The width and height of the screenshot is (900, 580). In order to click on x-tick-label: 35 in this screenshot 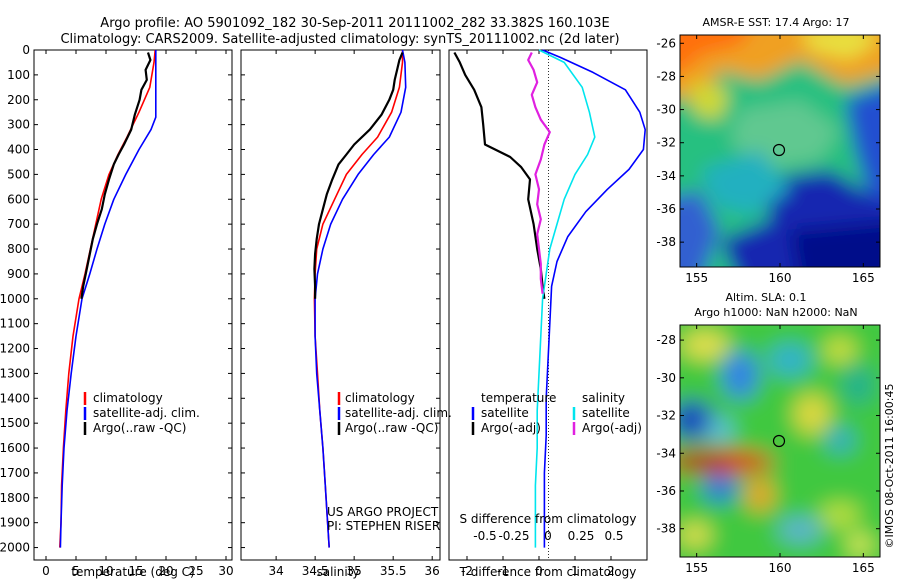, I will do `click(354, 571)`.